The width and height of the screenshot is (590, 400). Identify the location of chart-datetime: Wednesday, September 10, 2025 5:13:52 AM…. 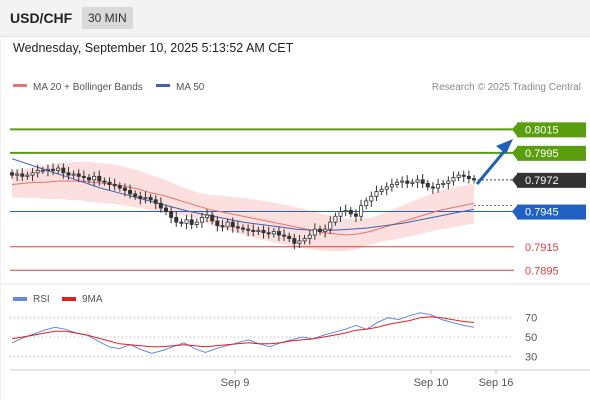
(153, 48).